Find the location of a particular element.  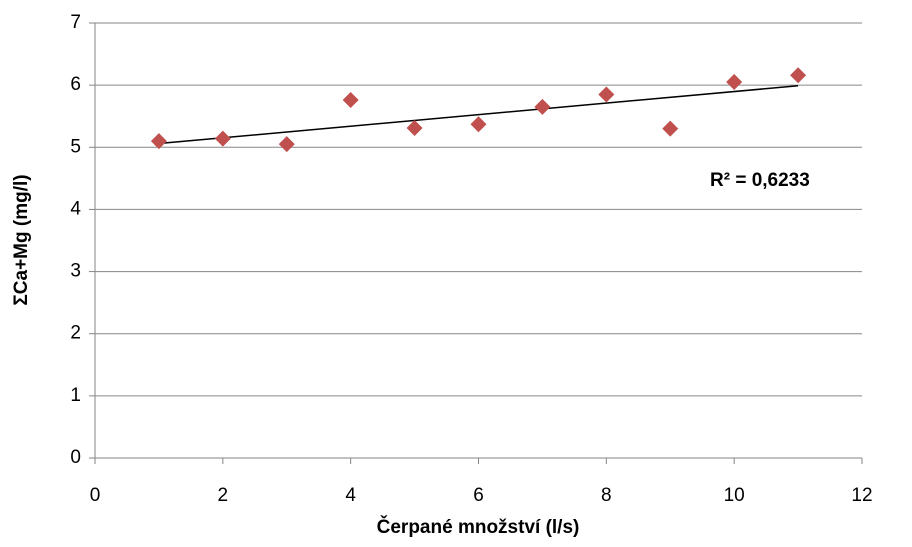

r-squared-annotation: R² = 0,6233 is located at coordinates (760, 180).